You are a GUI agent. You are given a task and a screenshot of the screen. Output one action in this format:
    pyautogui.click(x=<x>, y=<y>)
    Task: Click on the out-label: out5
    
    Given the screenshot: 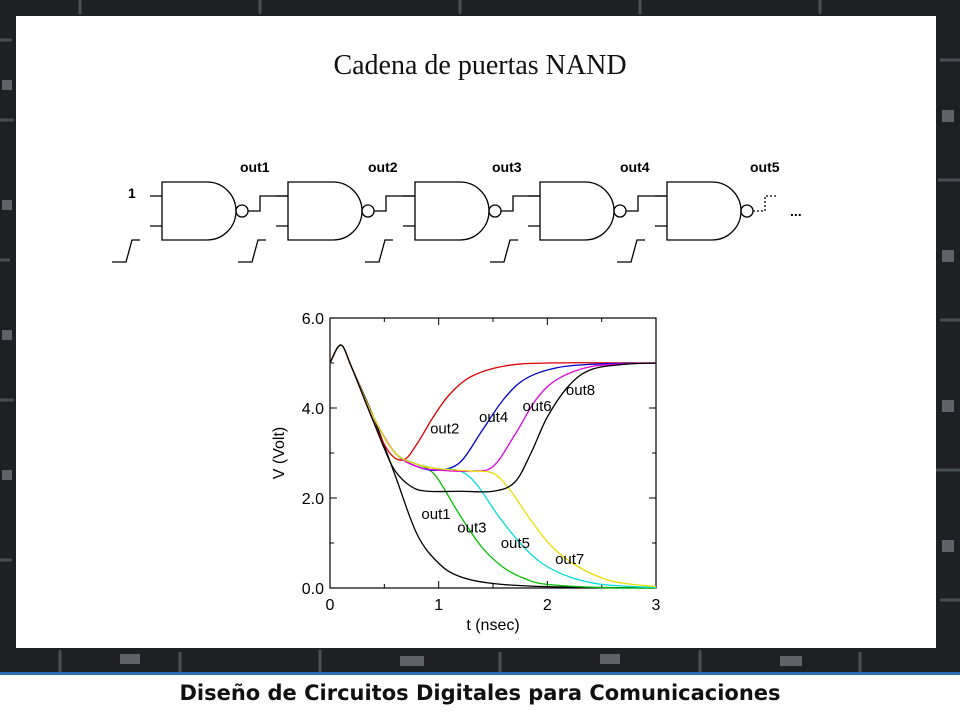 What is the action you would take?
    pyautogui.click(x=765, y=167)
    